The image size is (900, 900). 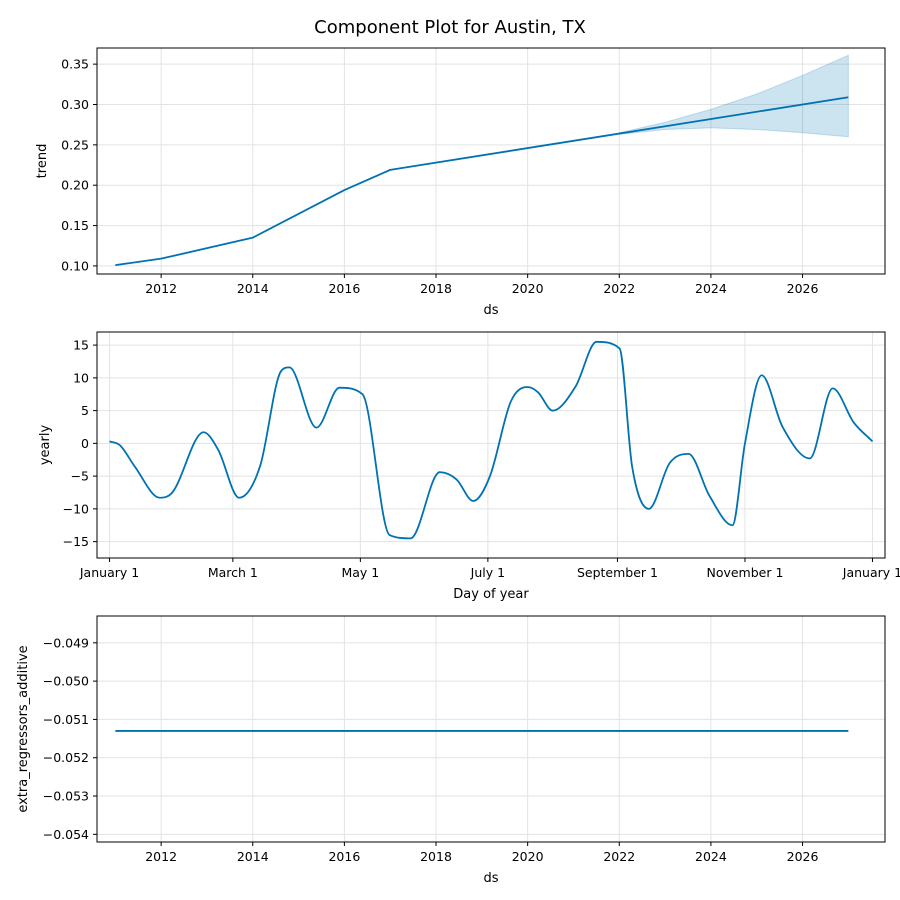 I want to click on y-tick-label: −0.049, so click(x=66, y=642).